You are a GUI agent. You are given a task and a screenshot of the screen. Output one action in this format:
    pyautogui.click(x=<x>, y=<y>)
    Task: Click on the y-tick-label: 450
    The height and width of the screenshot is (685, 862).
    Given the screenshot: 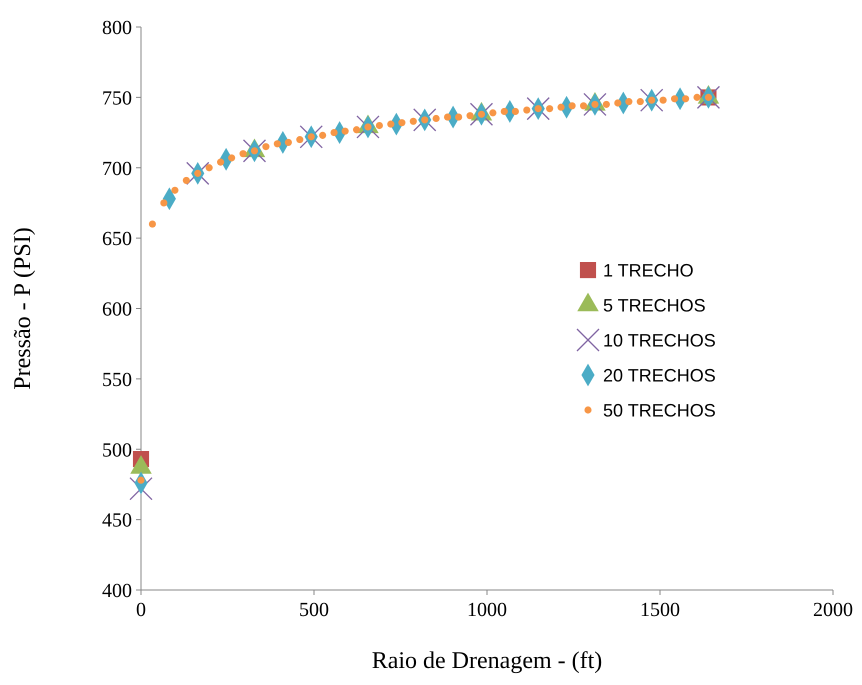 What is the action you would take?
    pyautogui.click(x=117, y=521)
    